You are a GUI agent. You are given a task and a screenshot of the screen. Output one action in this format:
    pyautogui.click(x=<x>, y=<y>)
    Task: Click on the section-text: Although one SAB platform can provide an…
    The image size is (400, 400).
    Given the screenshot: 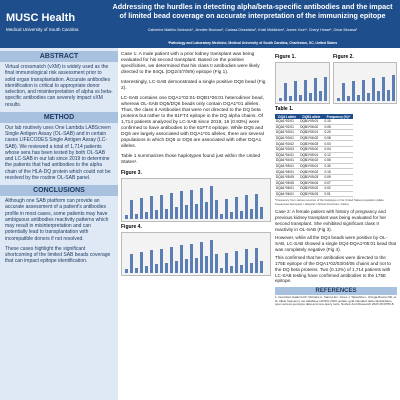 What is the action you would take?
    pyautogui.click(x=57, y=220)
    